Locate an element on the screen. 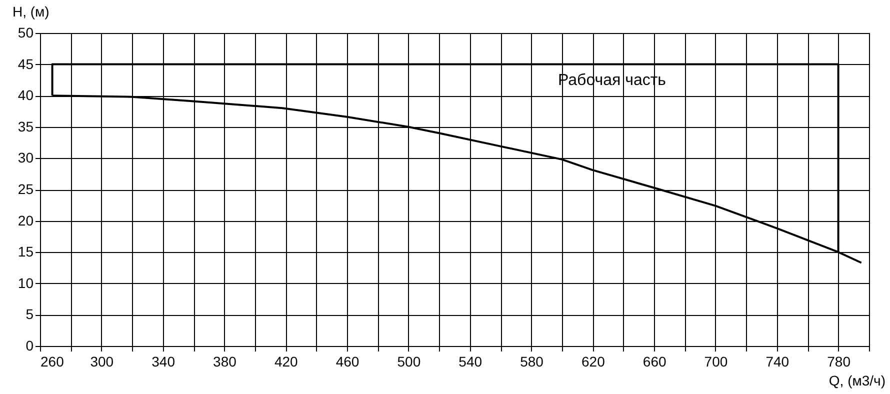 This screenshot has width=890, height=394. x-tick-label: 340 is located at coordinates (164, 362).